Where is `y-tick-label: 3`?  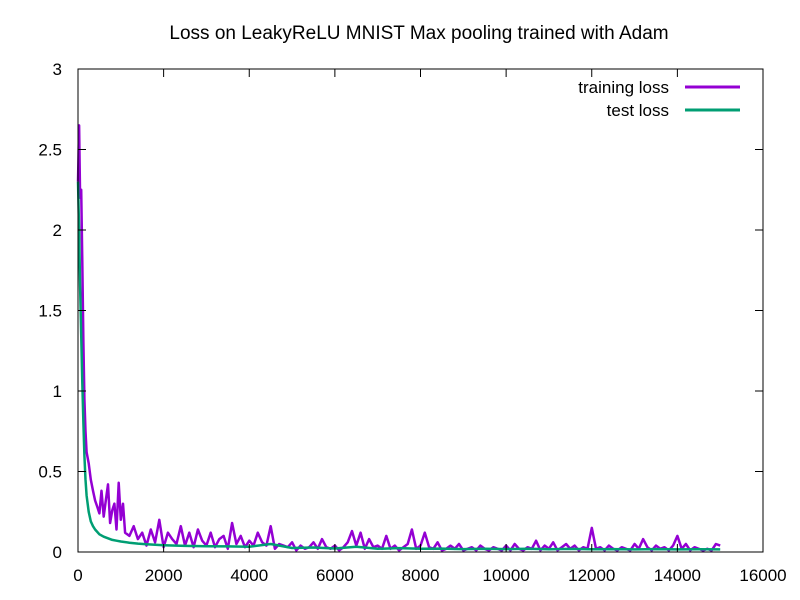
y-tick-label: 3 is located at coordinates (57, 69).